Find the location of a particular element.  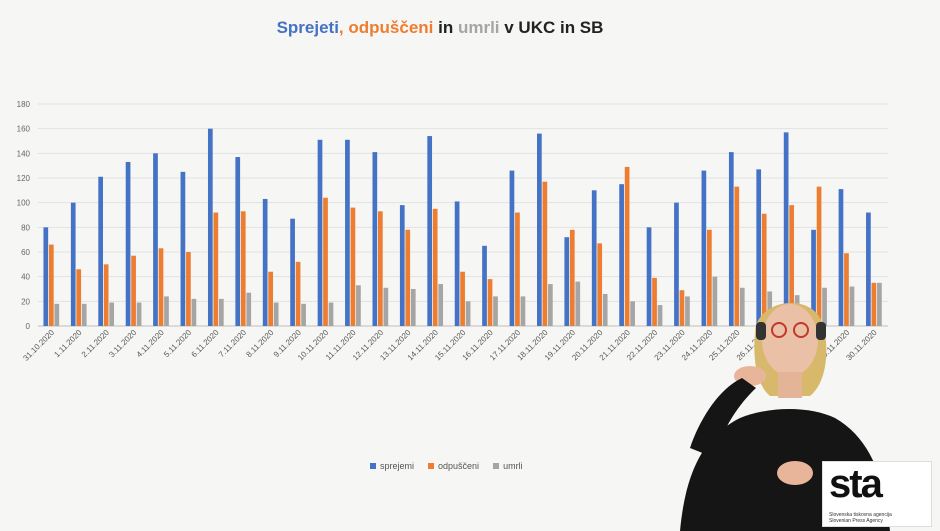

legend-label-odpusceni: odpuščeni is located at coordinates (459, 466).